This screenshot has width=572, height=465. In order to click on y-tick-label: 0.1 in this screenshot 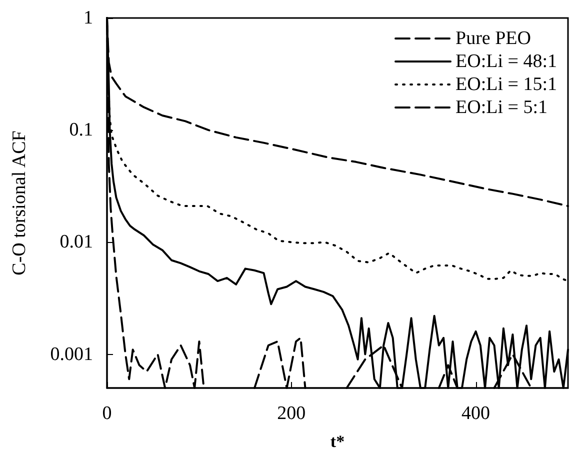, I will do `click(81, 130)`.